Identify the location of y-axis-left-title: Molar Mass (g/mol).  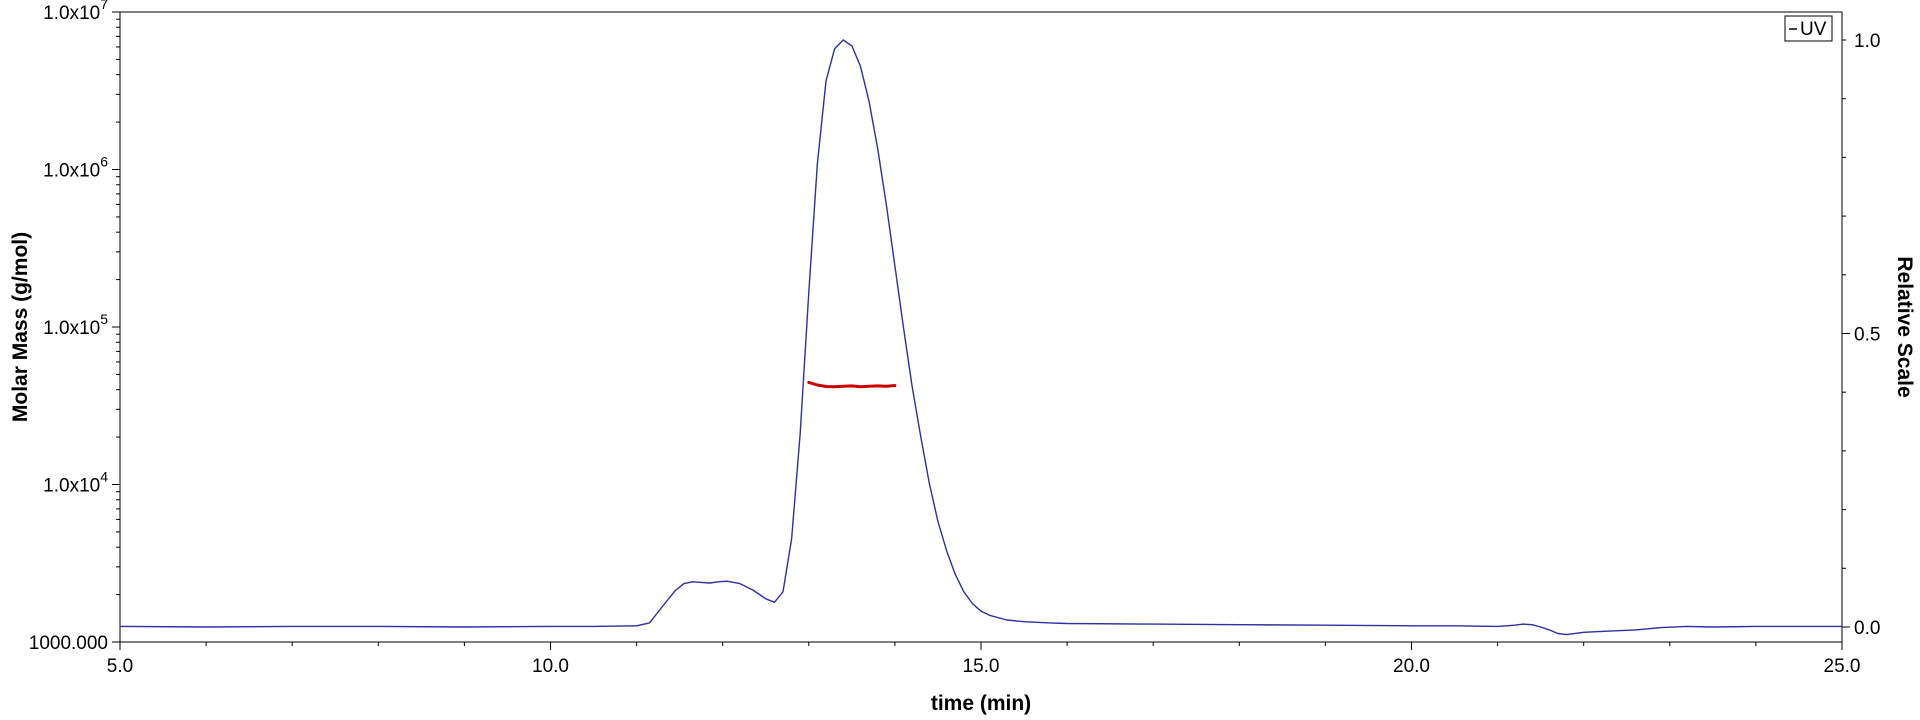
(20, 327).